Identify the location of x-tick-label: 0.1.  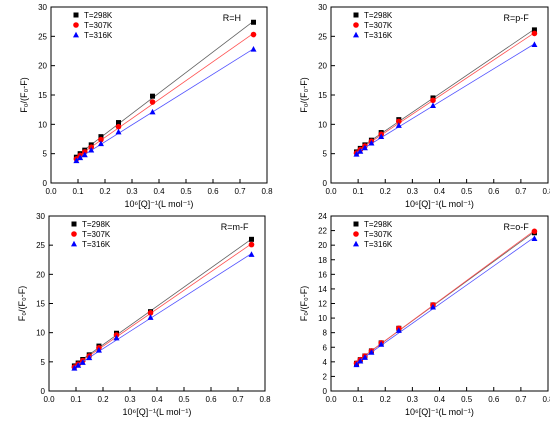
(78, 191).